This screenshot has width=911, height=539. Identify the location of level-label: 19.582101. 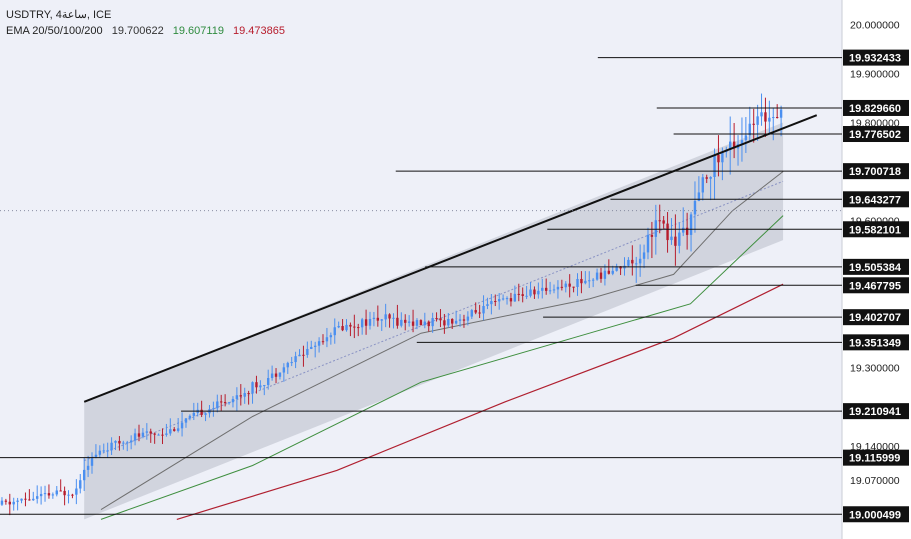
(875, 230).